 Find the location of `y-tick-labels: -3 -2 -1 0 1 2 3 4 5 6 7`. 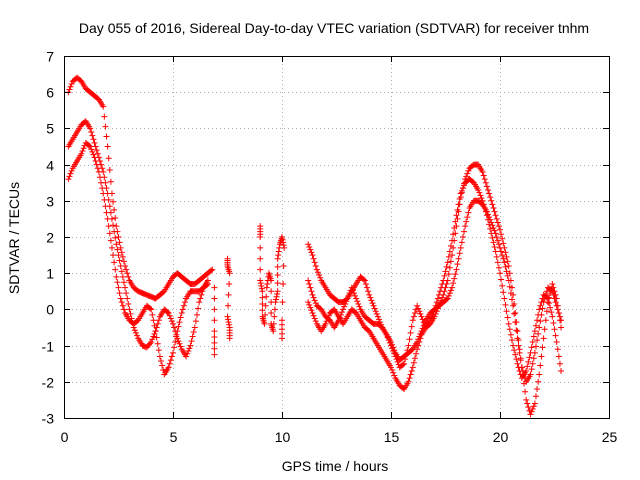

y-tick-labels: -3 -2 -1 0 1 2 3 4 5 6 7 is located at coordinates (48, 238).